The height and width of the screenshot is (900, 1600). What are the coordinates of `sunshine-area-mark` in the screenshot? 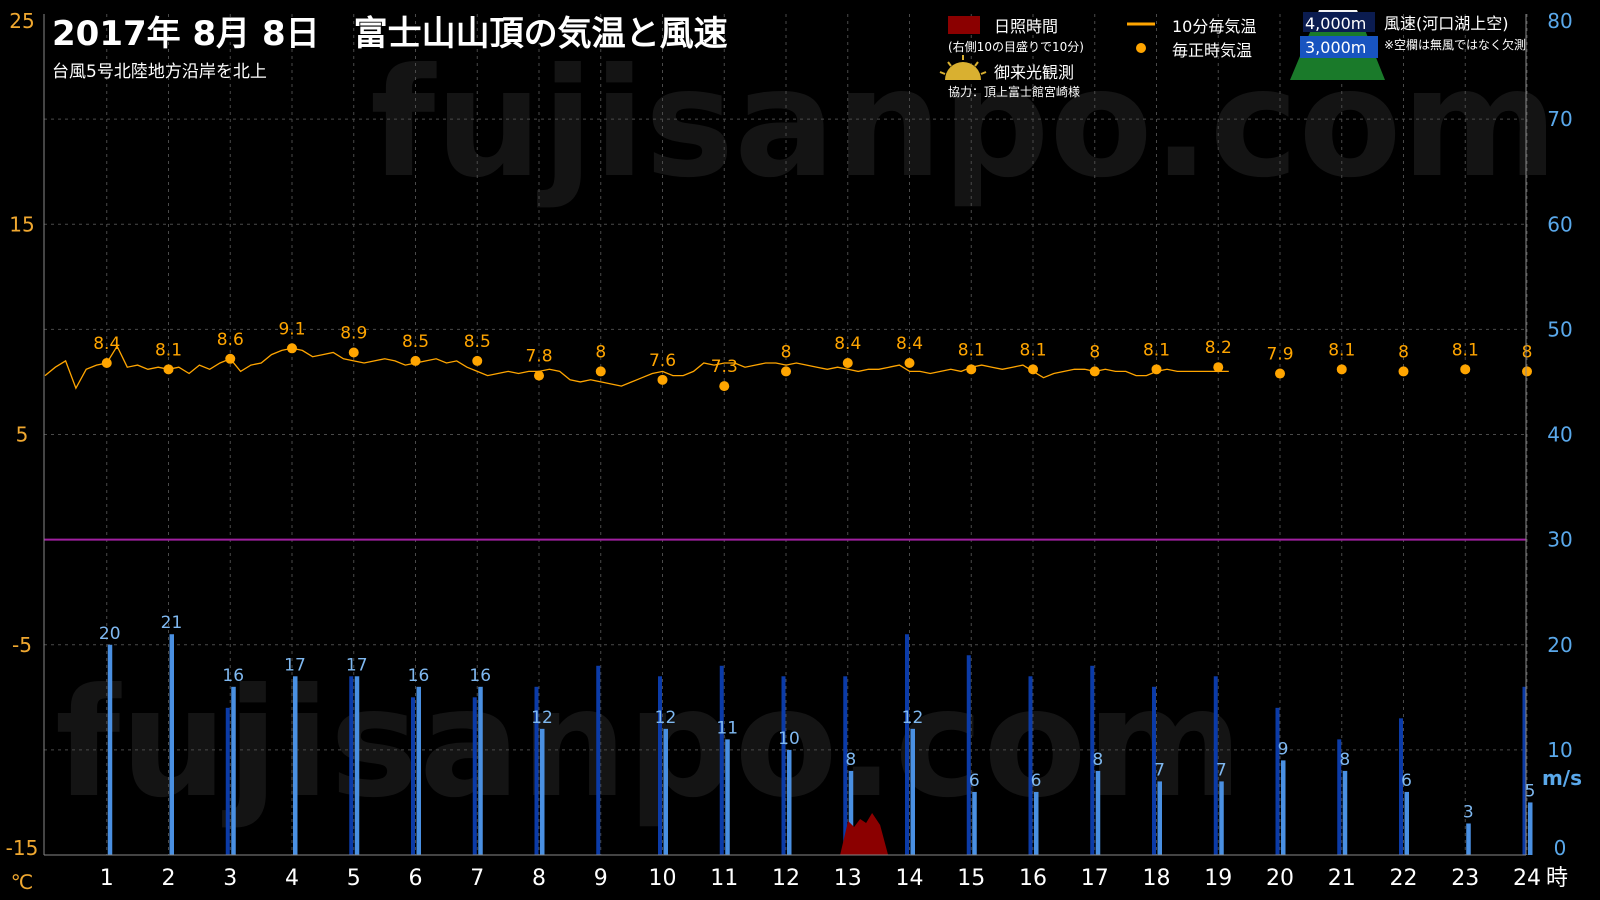 It's located at (864, 833).